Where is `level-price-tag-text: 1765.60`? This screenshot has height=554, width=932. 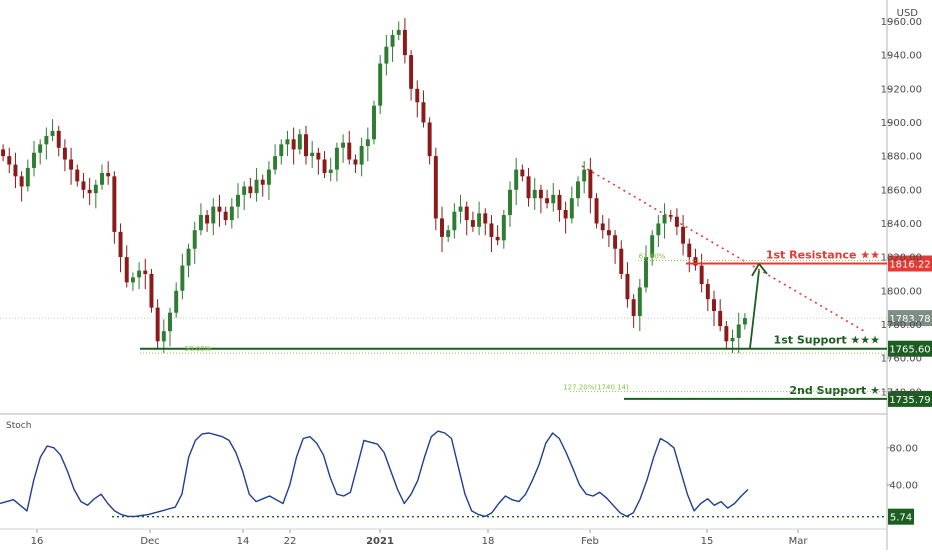 level-price-tag-text: 1765.60 is located at coordinates (909, 350).